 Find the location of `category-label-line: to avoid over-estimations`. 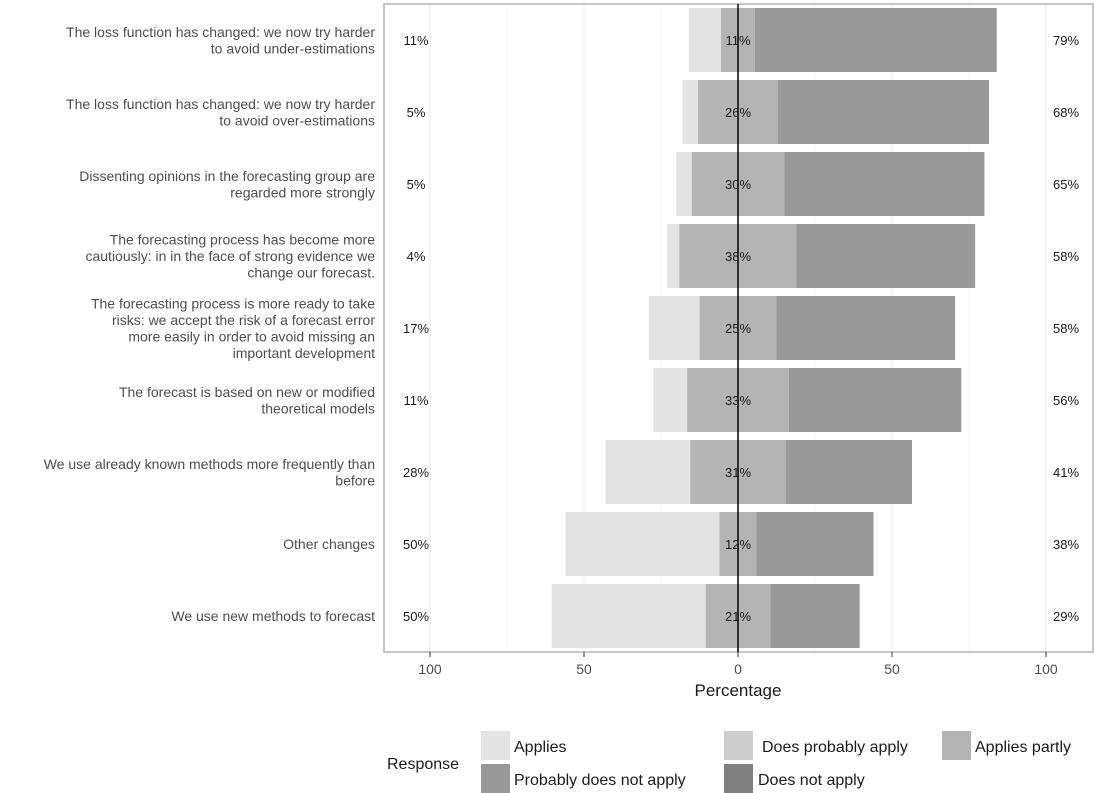

category-label-line: to avoid over-estimations is located at coordinates (297, 120).